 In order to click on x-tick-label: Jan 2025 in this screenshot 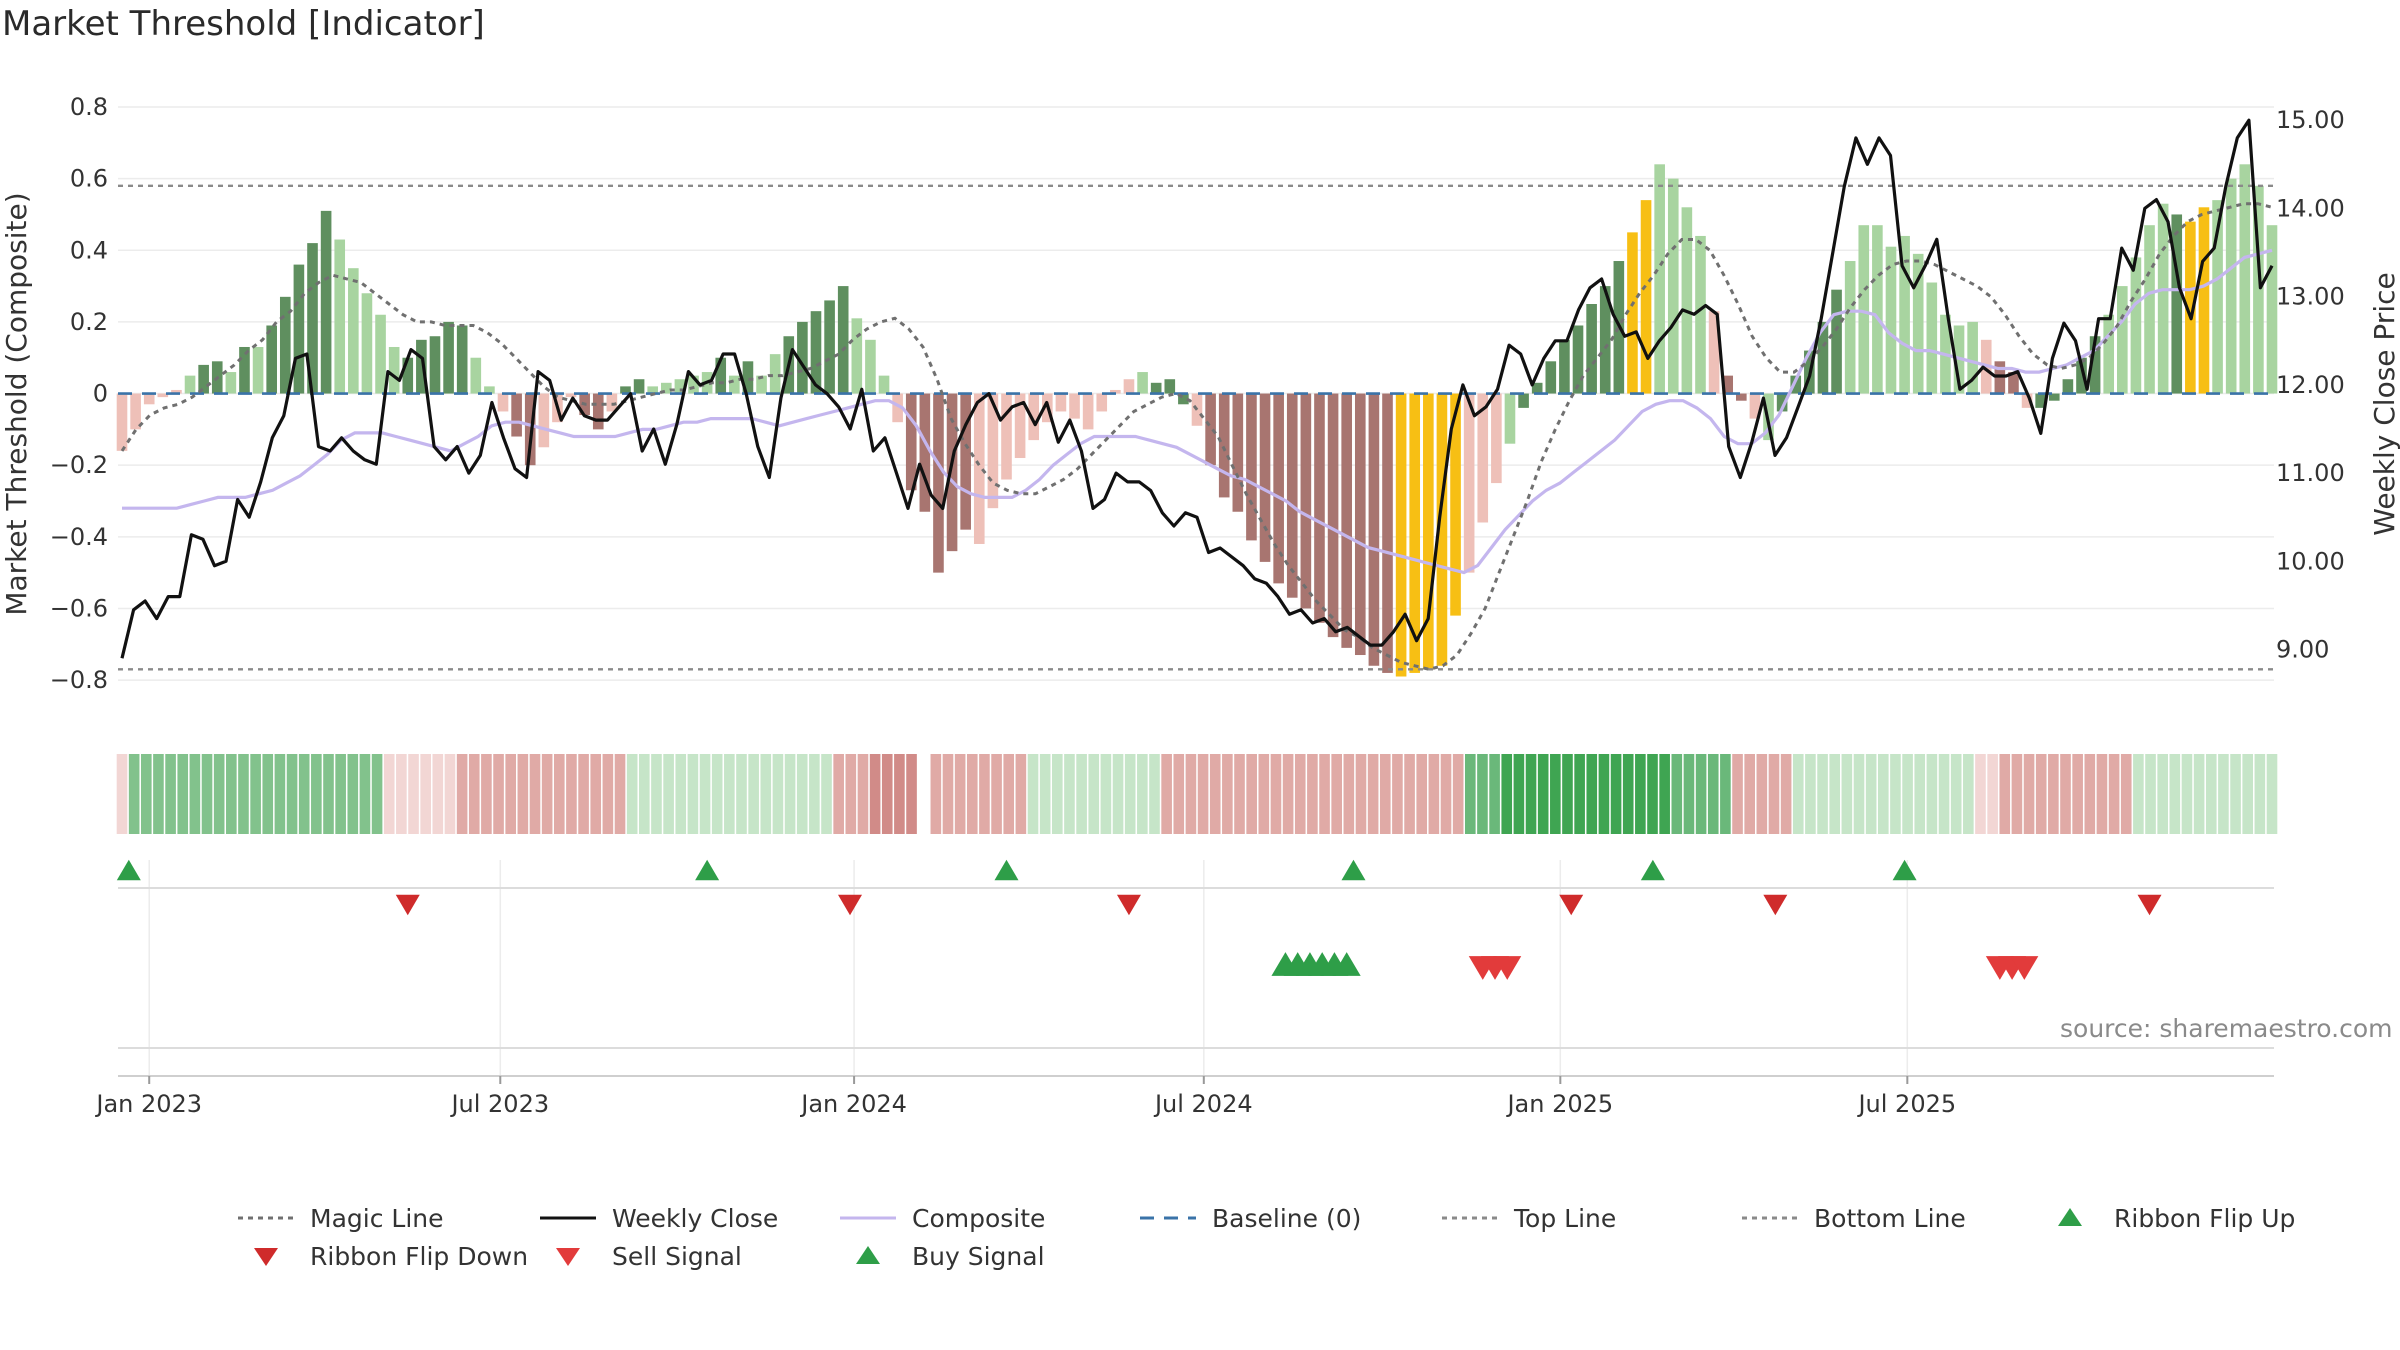, I will do `click(1559, 1104)`.